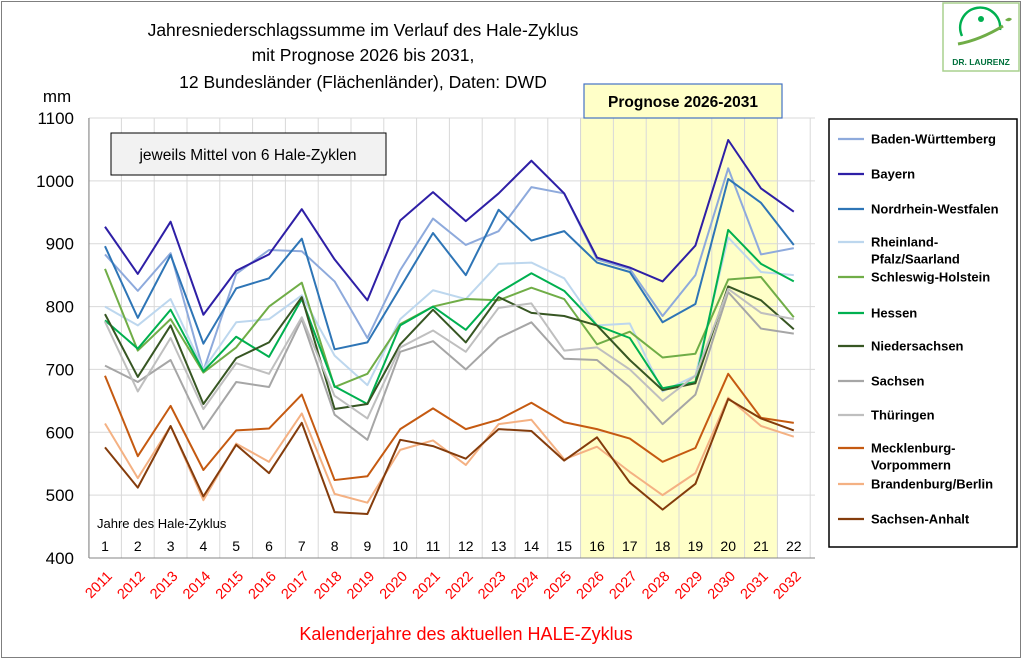 Image resolution: width=1024 pixels, height=661 pixels. Describe the element at coordinates (335, 546) in the screenshot. I see `cycle-year-label: 8` at that location.